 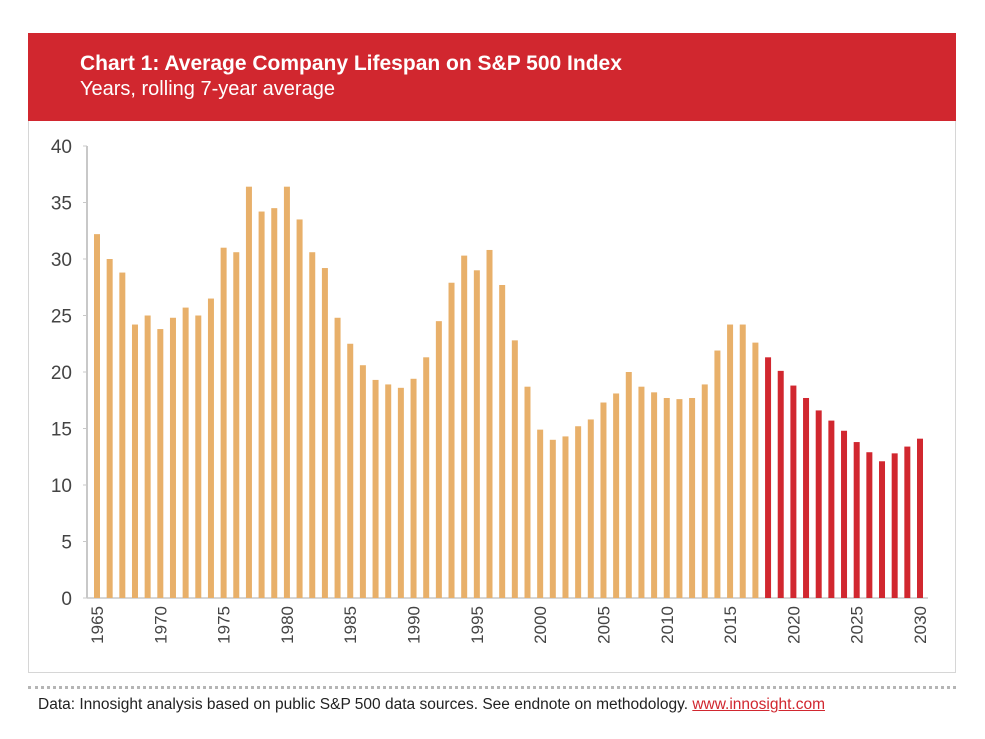 What do you see at coordinates (172, 457) in the screenshot?
I see `bar-1971` at bounding box center [172, 457].